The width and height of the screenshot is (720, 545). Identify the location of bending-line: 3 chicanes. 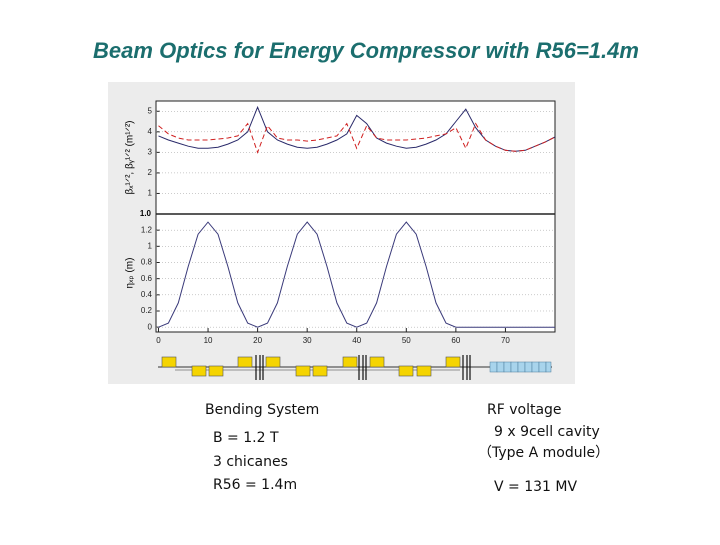
(250, 462).